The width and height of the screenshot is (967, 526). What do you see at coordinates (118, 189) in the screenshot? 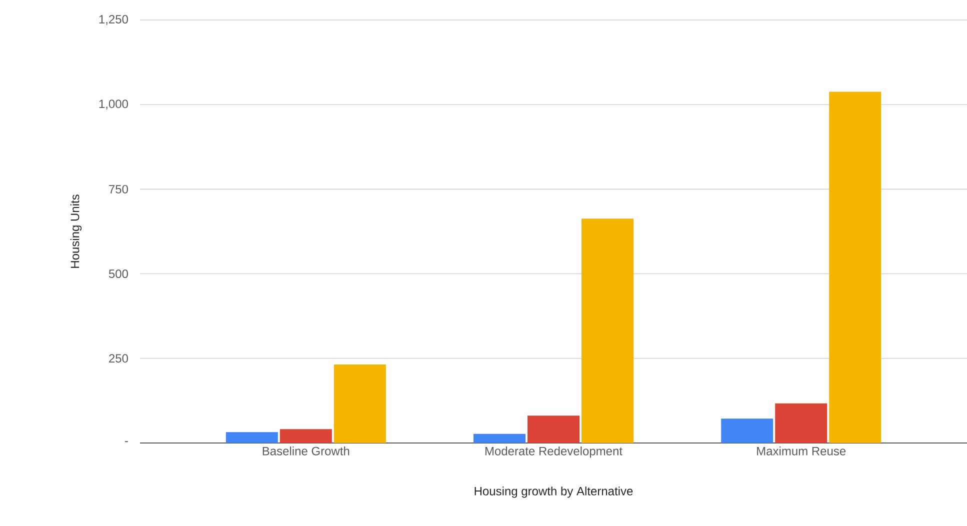
I see `y-tick-label: 750` at bounding box center [118, 189].